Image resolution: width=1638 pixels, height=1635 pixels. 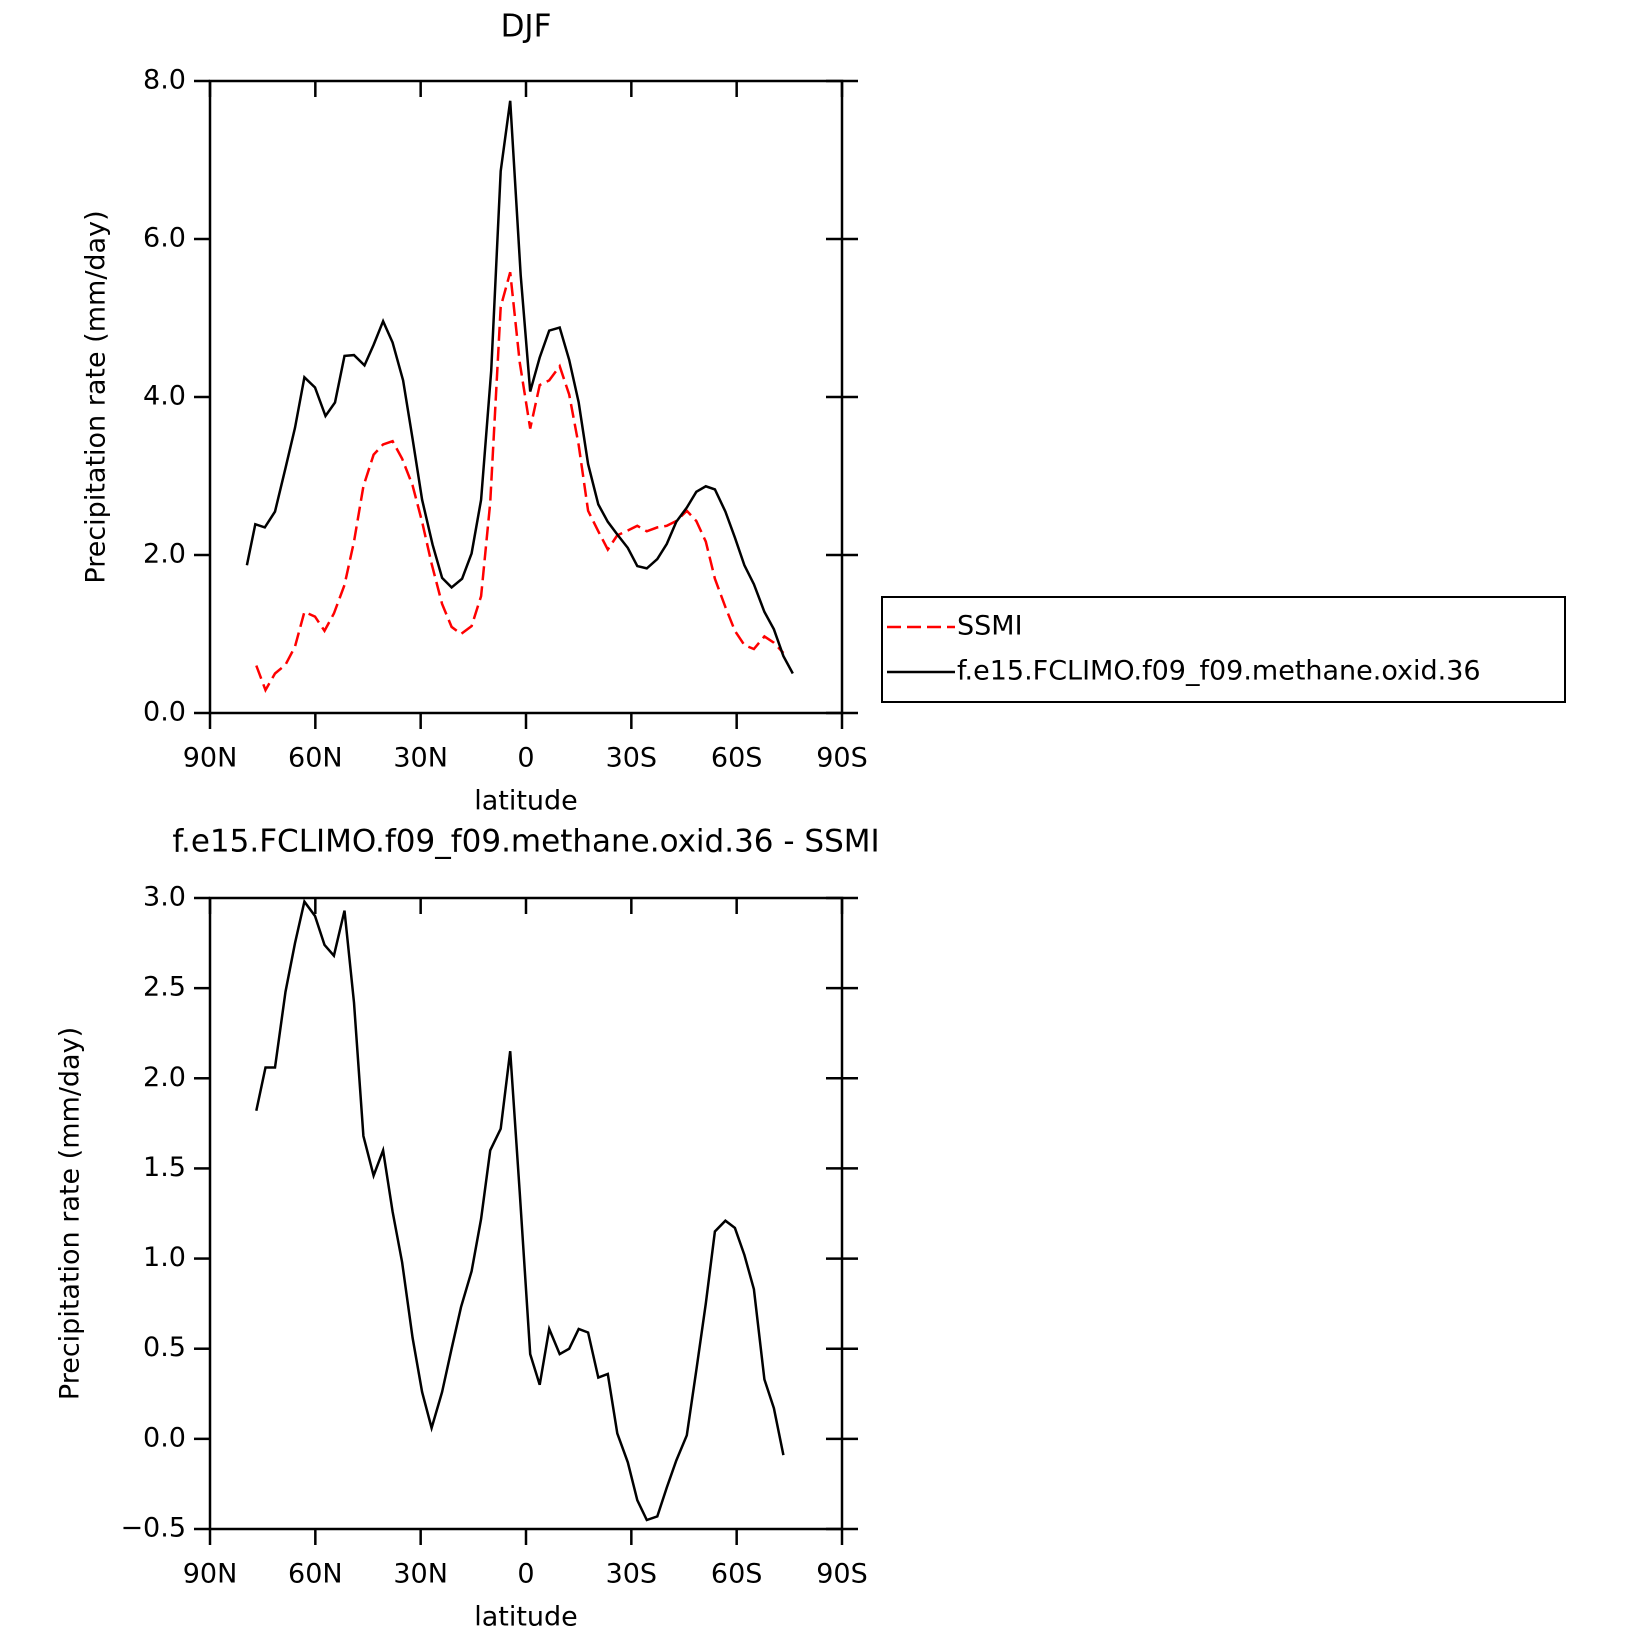 I want to click on legend-label: f.e15.FCLIMO.f09_f09.methane.oxid.36, so click(x=1219, y=671).